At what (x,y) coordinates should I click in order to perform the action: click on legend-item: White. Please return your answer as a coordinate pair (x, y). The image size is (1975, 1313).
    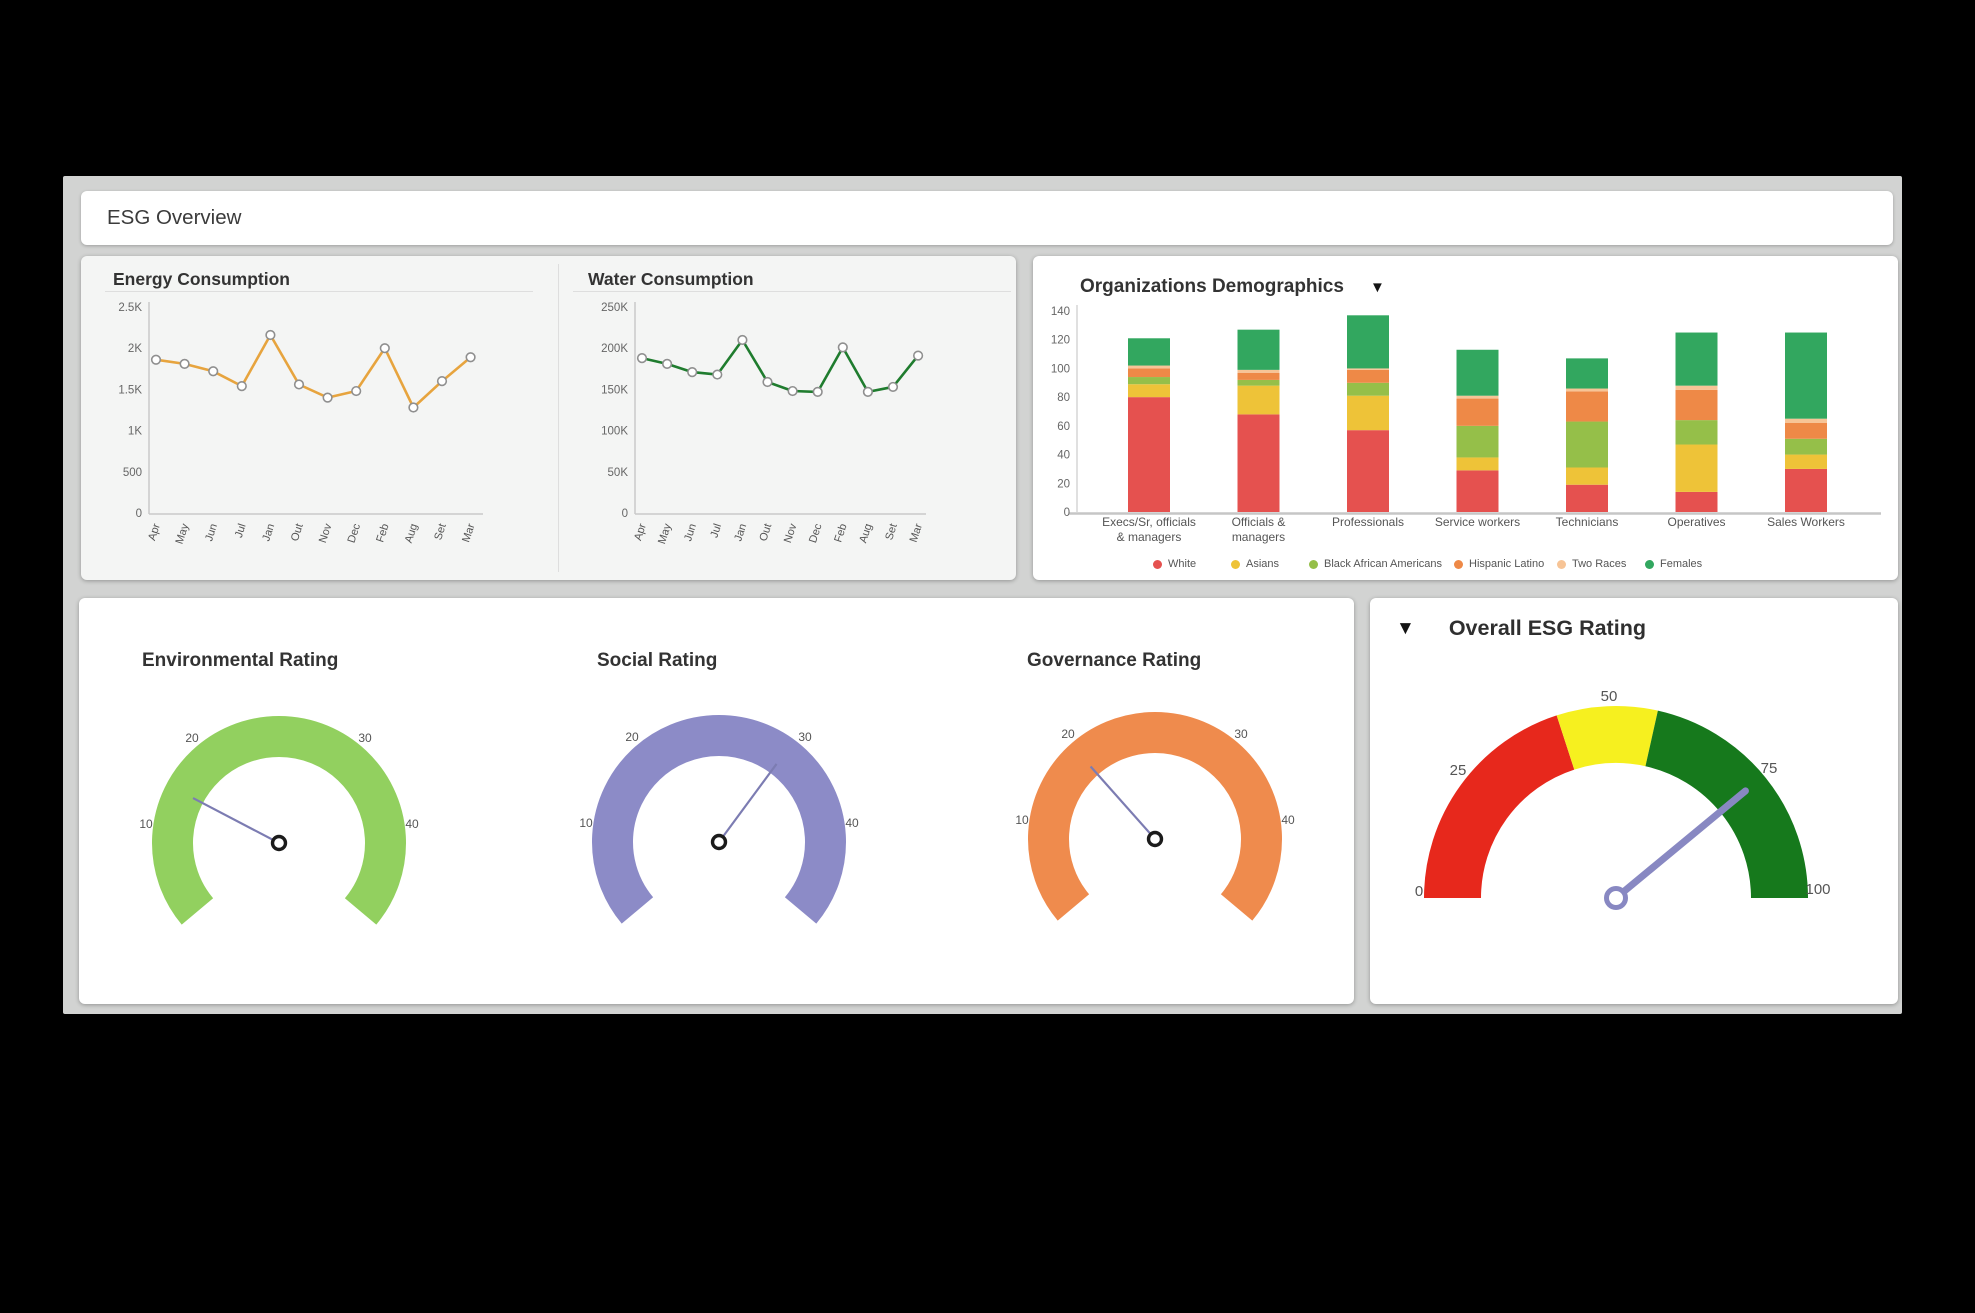
    Looking at the image, I should click on (1174, 564).